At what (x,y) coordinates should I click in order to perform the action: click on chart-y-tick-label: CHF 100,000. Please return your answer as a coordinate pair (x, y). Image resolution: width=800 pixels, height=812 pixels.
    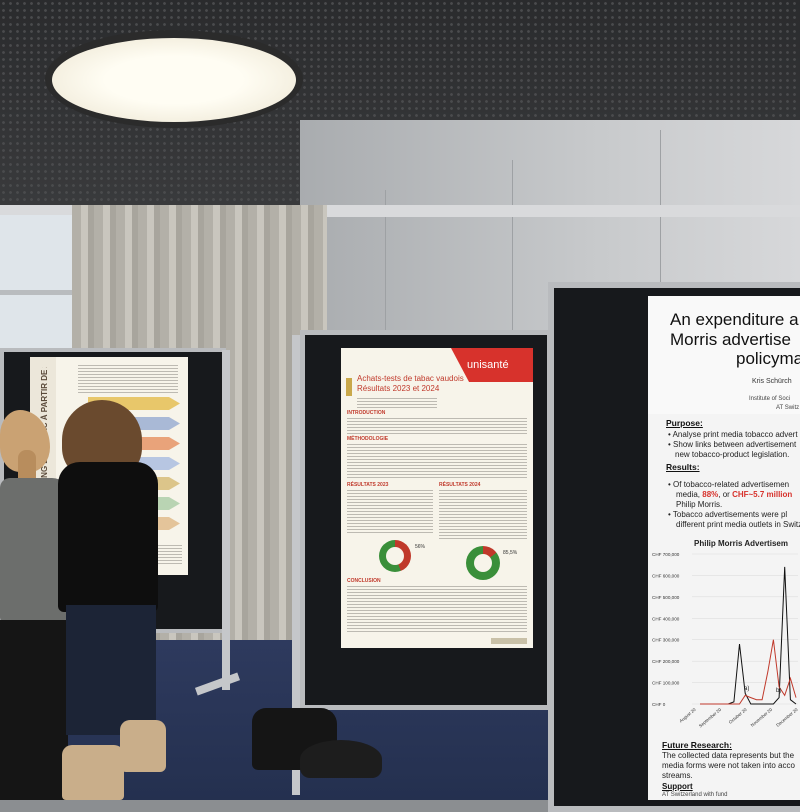
    Looking at the image, I should click on (666, 683).